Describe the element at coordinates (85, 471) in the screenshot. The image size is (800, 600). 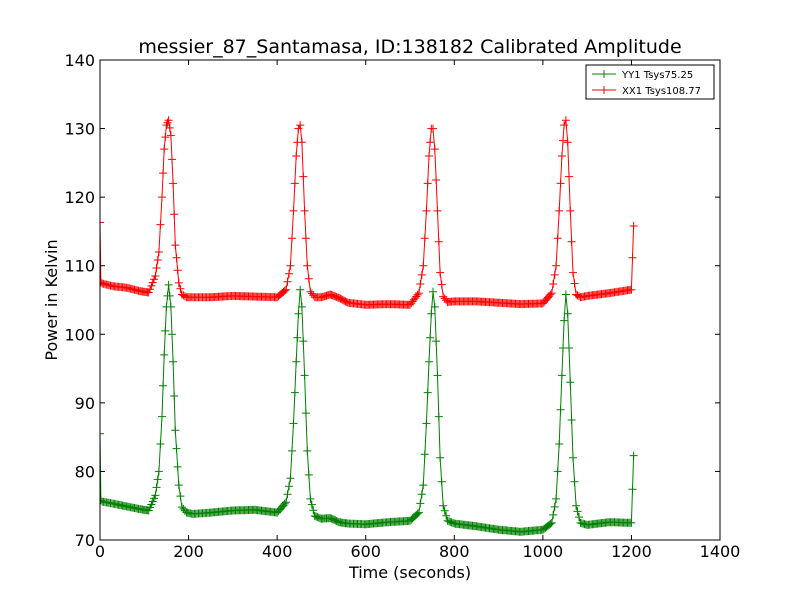
I see `y-tick-label: 80` at that location.